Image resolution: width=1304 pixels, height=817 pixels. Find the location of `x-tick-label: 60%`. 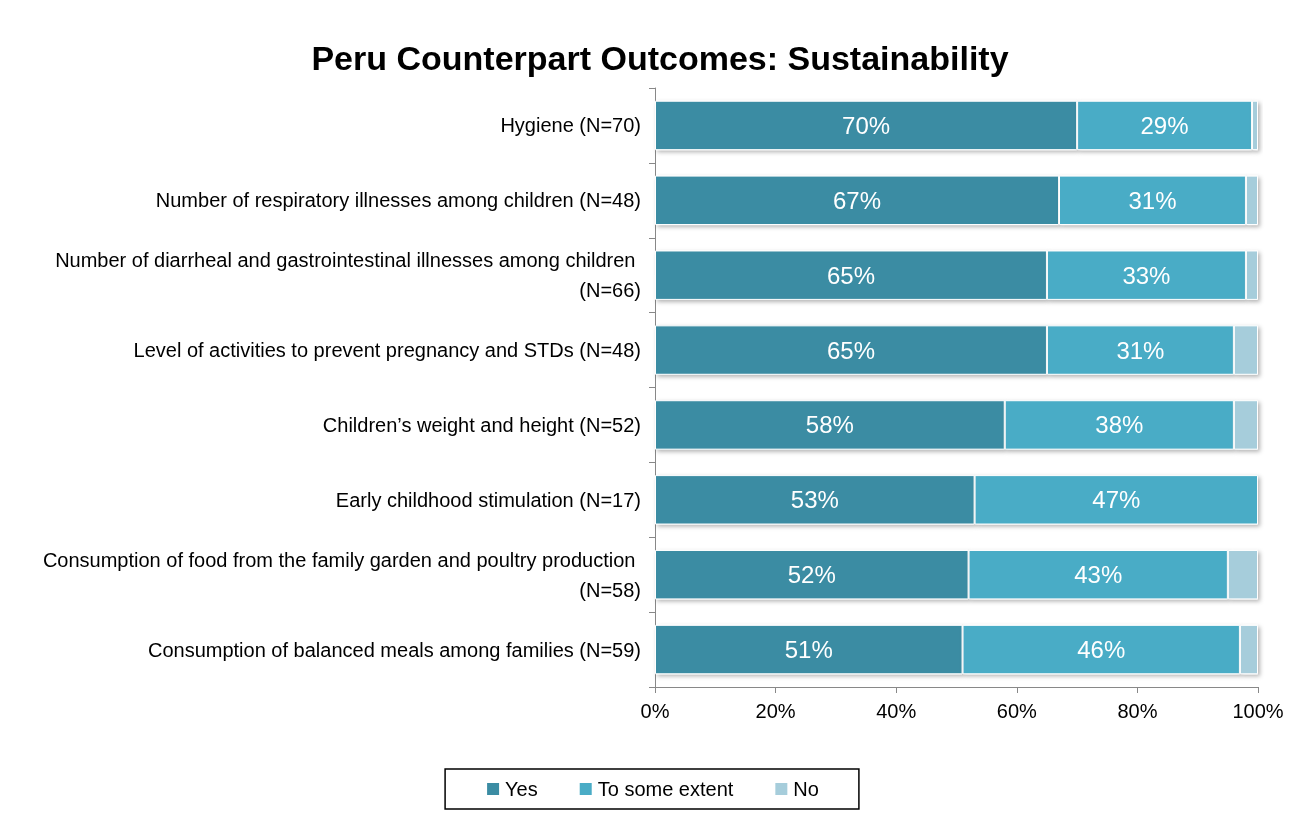

x-tick-label: 60% is located at coordinates (1017, 711).